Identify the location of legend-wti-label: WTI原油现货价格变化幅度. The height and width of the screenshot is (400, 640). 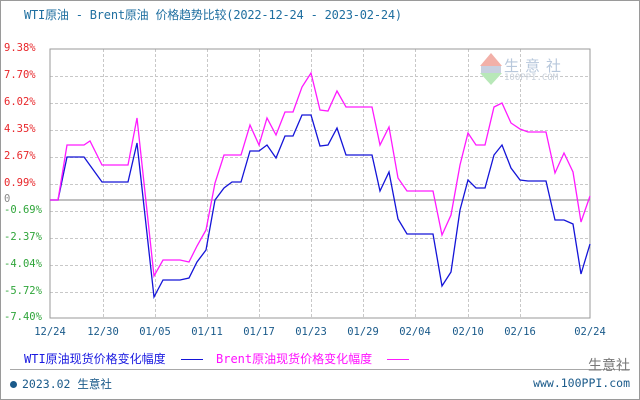
(95, 359).